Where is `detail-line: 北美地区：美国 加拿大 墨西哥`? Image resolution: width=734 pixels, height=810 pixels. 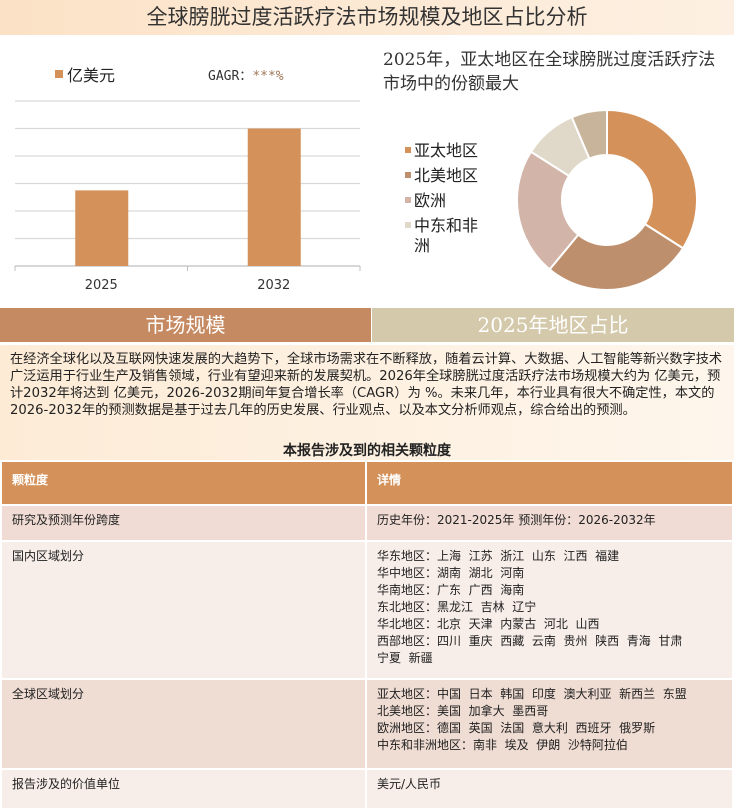 detail-line: 北美地区：美国 加拿大 墨西哥 is located at coordinates (463, 711).